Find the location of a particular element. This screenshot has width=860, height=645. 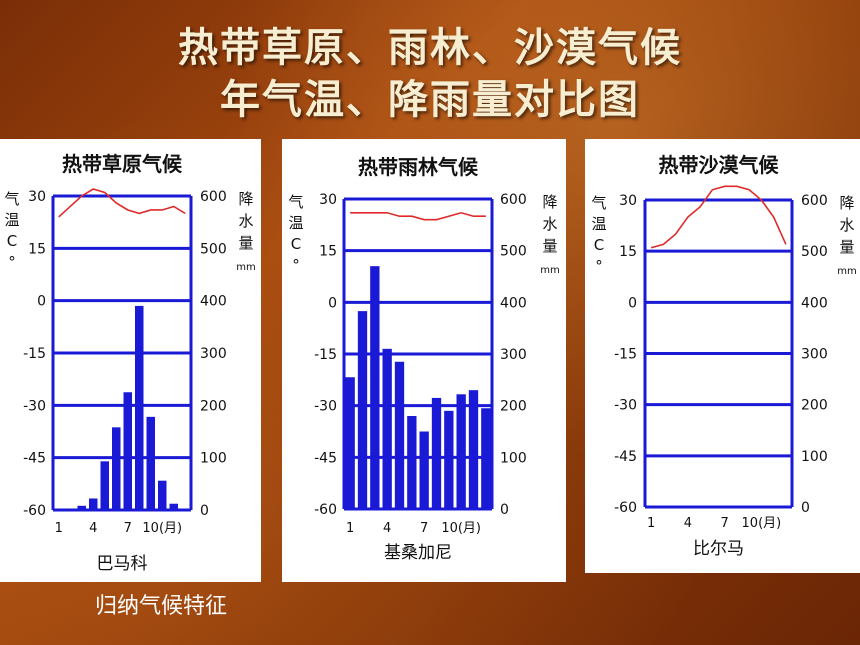

station-name: 巴马科 is located at coordinates (122, 564).